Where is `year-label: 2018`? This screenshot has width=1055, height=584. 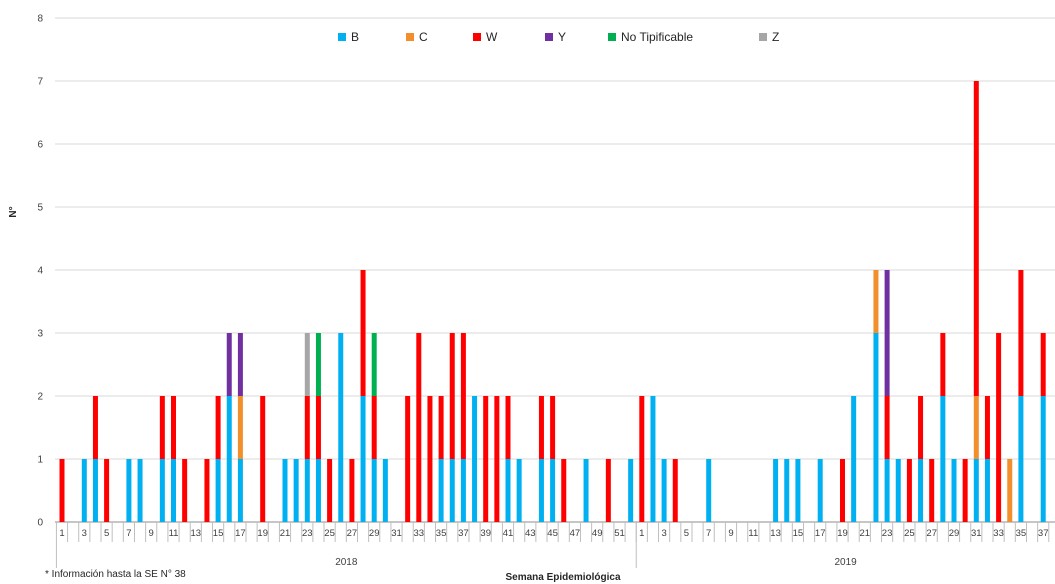
year-label: 2018 is located at coordinates (346, 562).